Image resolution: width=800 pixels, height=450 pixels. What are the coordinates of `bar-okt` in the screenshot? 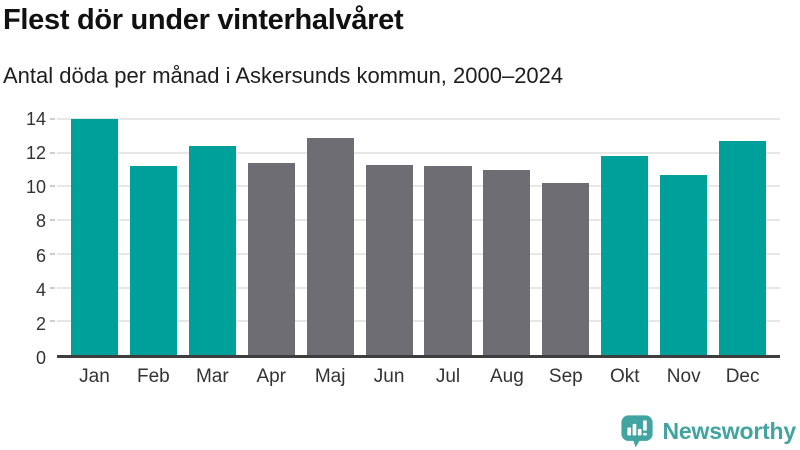 It's located at (625, 255).